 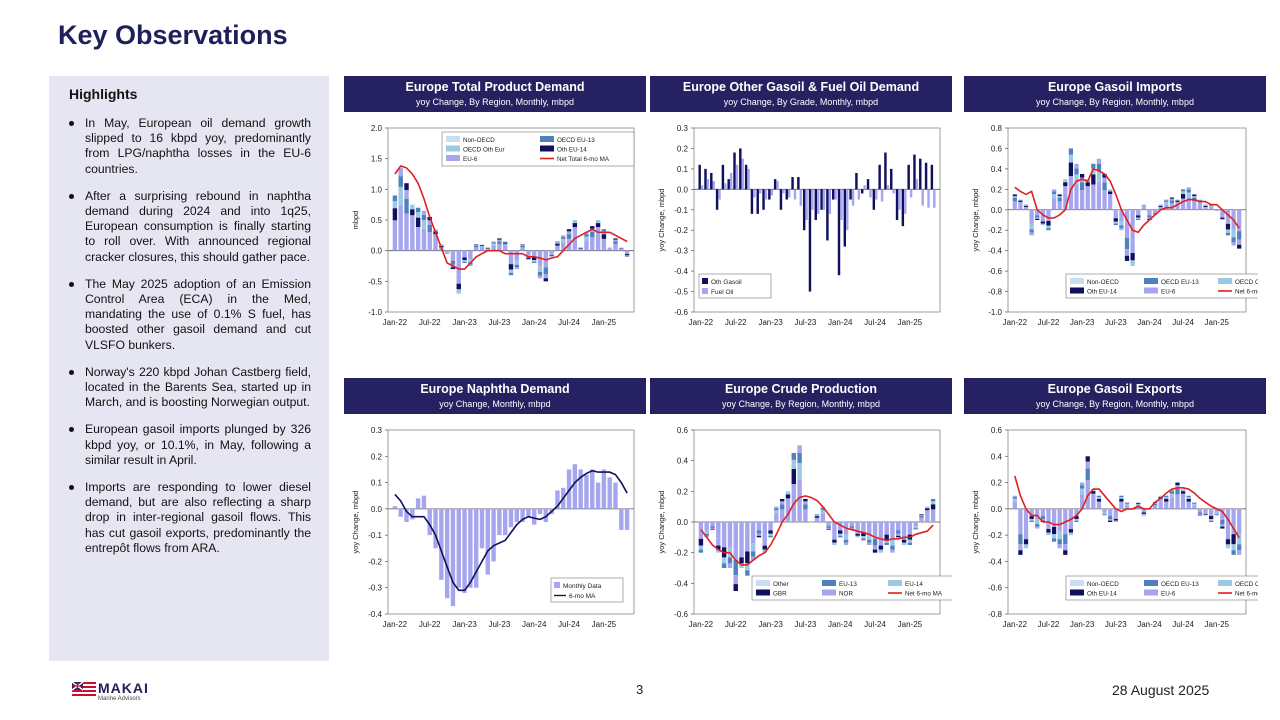 I want to click on y-tick-label: -1.0, so click(x=995, y=312).